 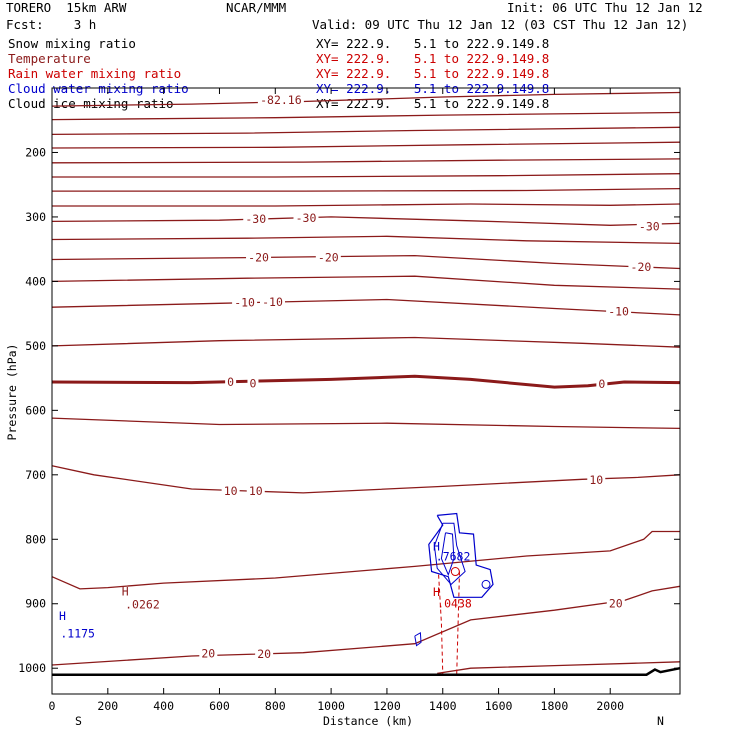 What do you see at coordinates (51, 24) in the screenshot?
I see `forecast-hour: Fcst: 3 h` at bounding box center [51, 24].